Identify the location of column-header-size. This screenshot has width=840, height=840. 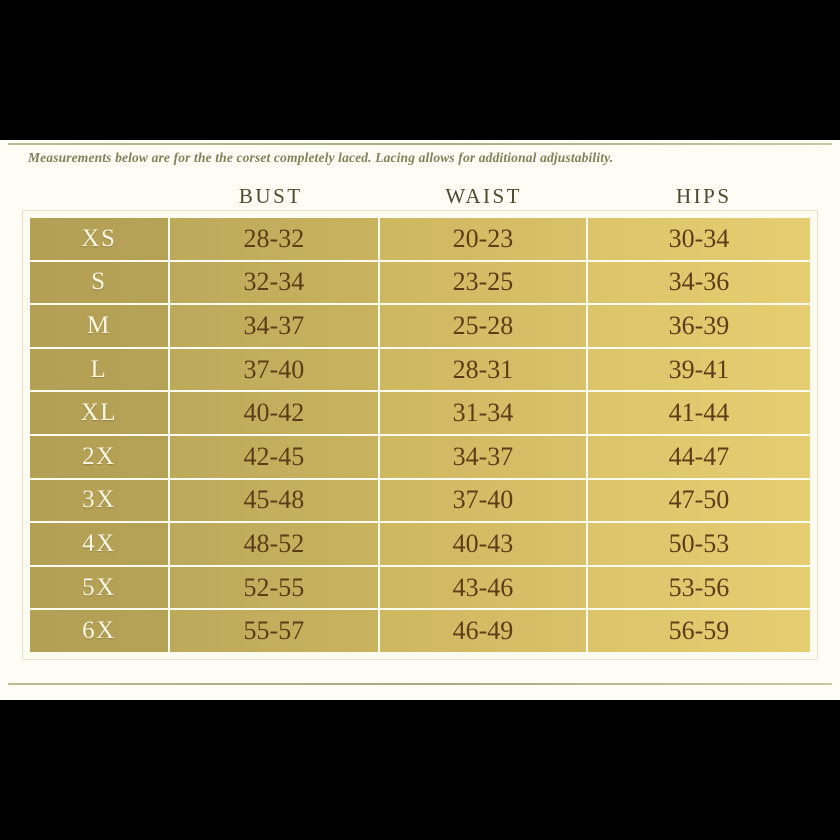
(93, 194).